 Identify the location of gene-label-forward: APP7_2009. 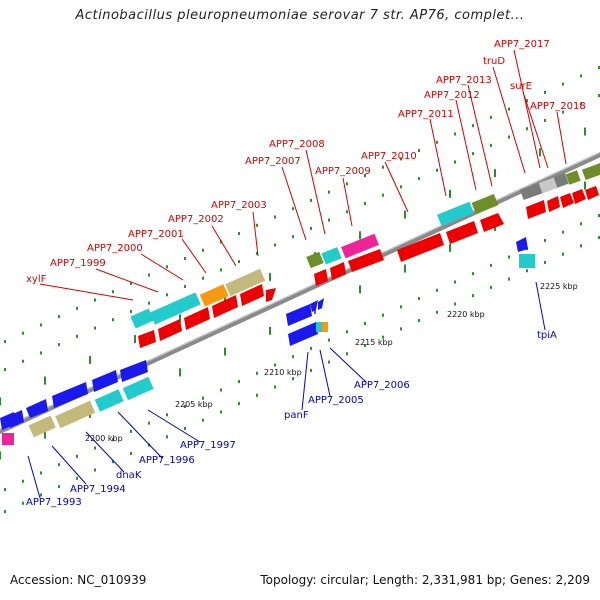
(343, 171).